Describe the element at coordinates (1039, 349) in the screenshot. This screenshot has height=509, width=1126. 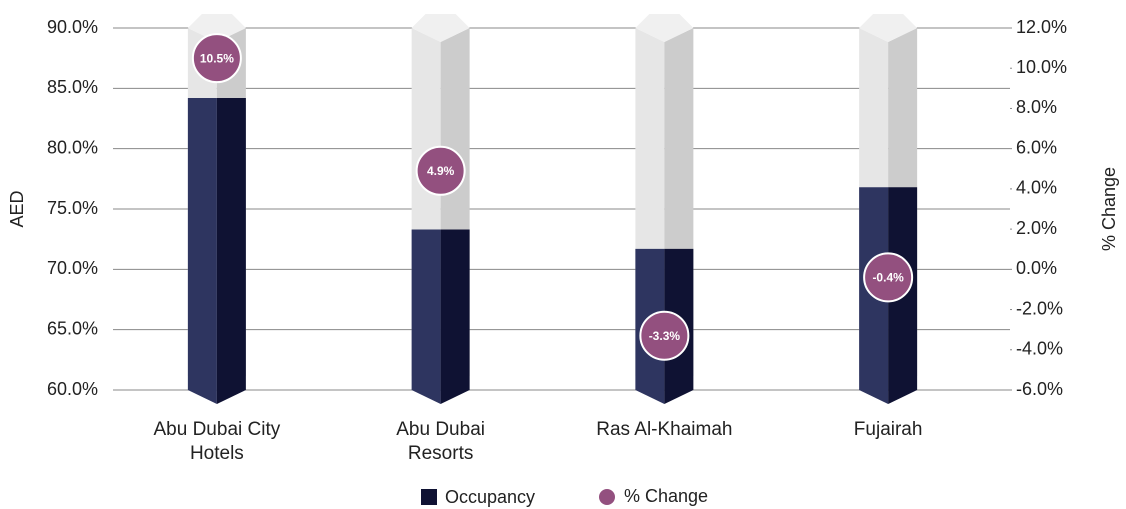
I see `y2-tick-label: -4.0%` at that location.